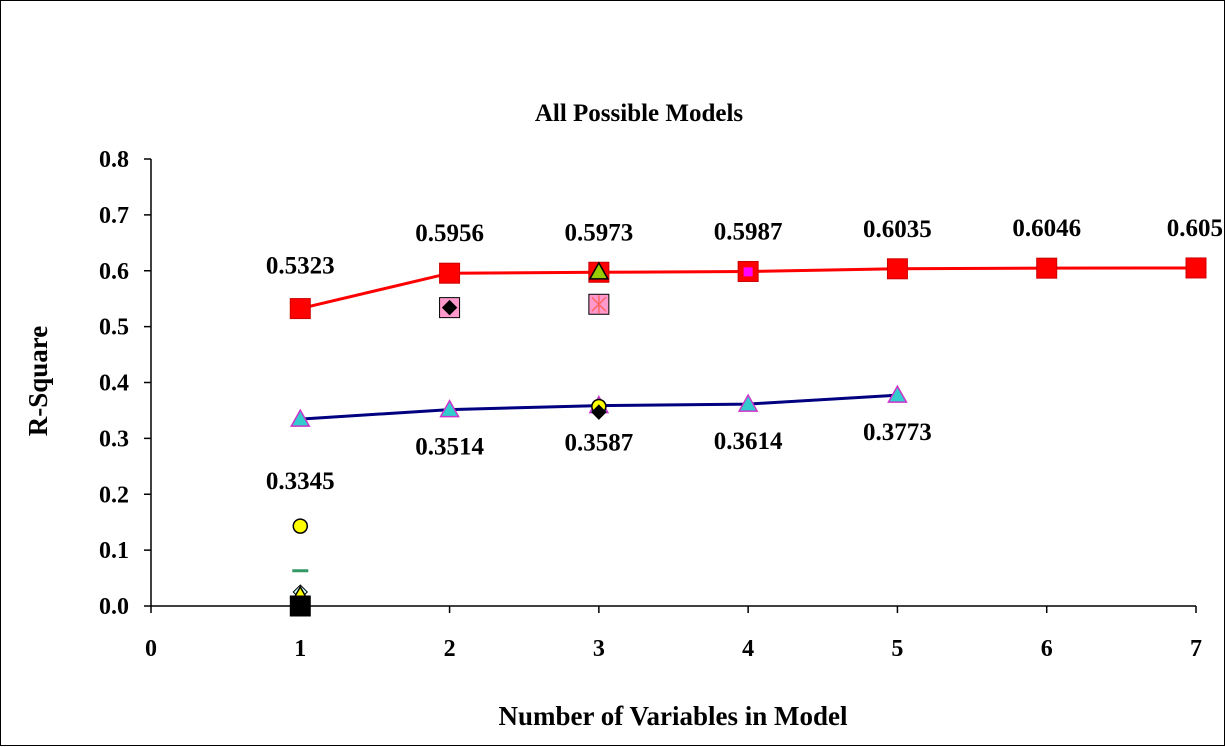 This screenshot has height=747, width=1225. I want to click on x-tick-label: 2, so click(450, 649).